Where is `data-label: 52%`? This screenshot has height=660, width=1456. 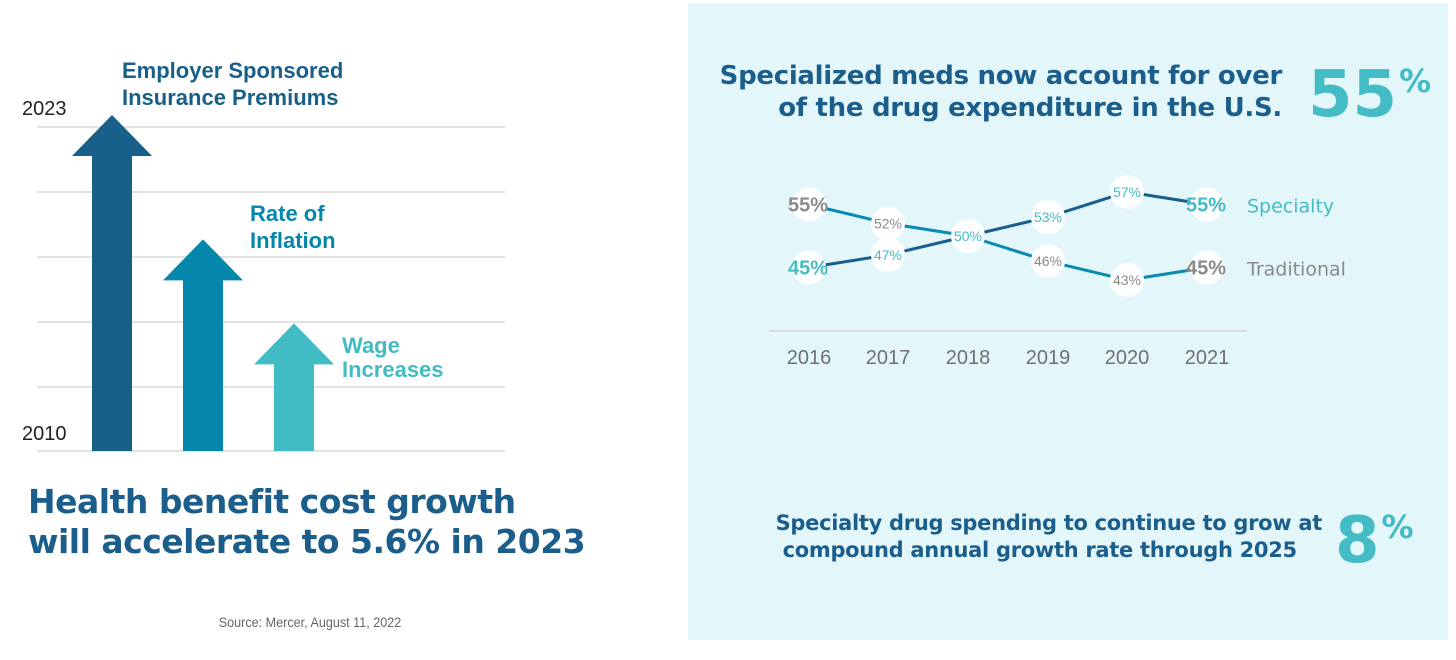 data-label: 52% is located at coordinates (888, 223).